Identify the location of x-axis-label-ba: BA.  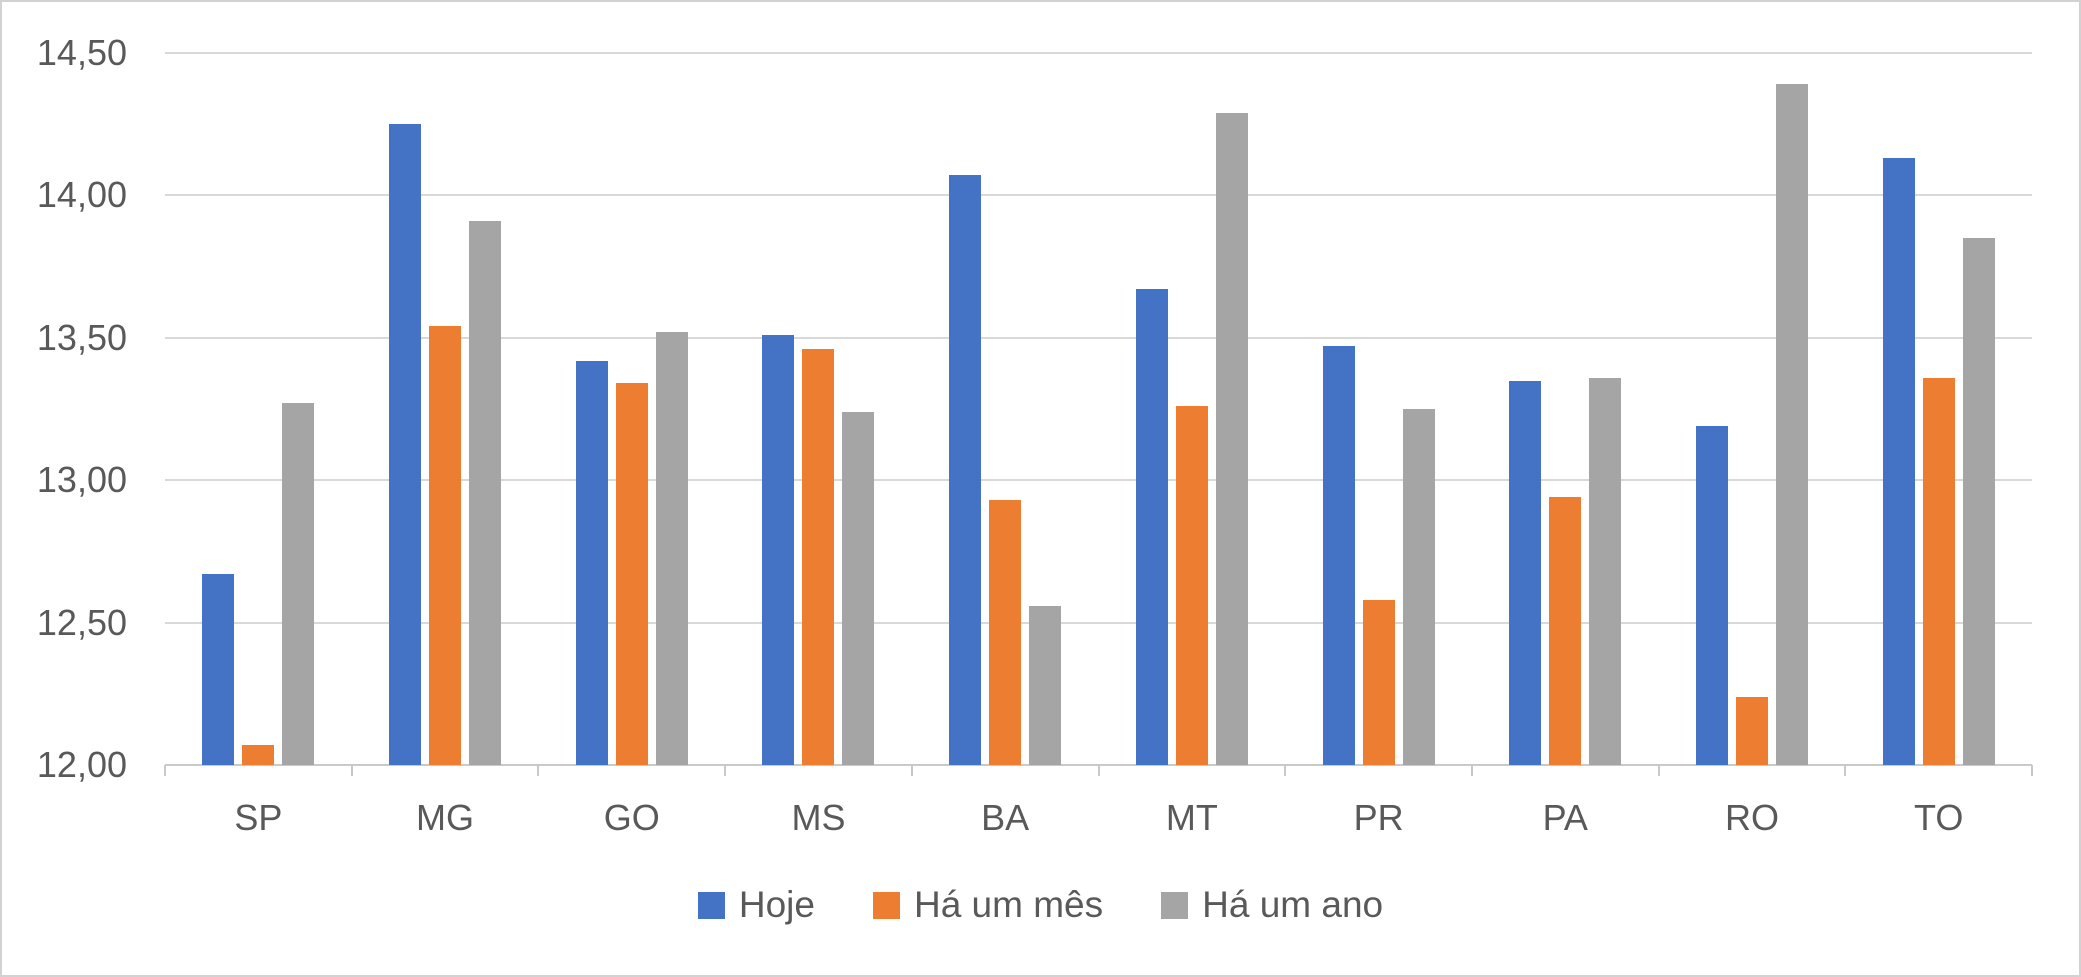
(1005, 817).